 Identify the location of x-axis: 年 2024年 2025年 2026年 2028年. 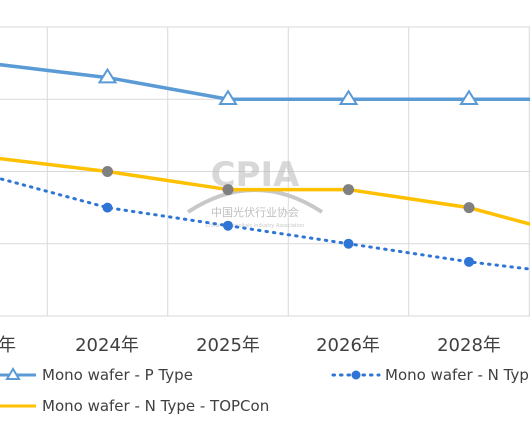
(250, 345).